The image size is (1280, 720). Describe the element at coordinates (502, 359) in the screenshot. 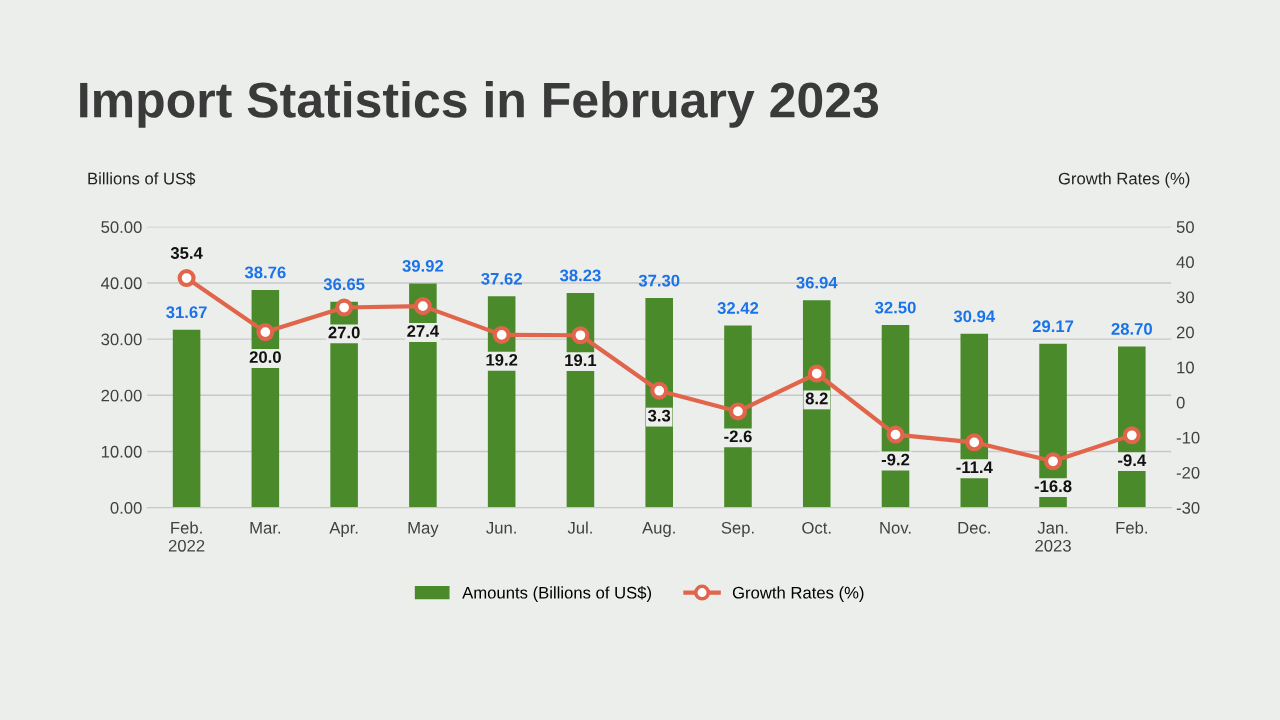

I see `data-label: 19.2` at that location.